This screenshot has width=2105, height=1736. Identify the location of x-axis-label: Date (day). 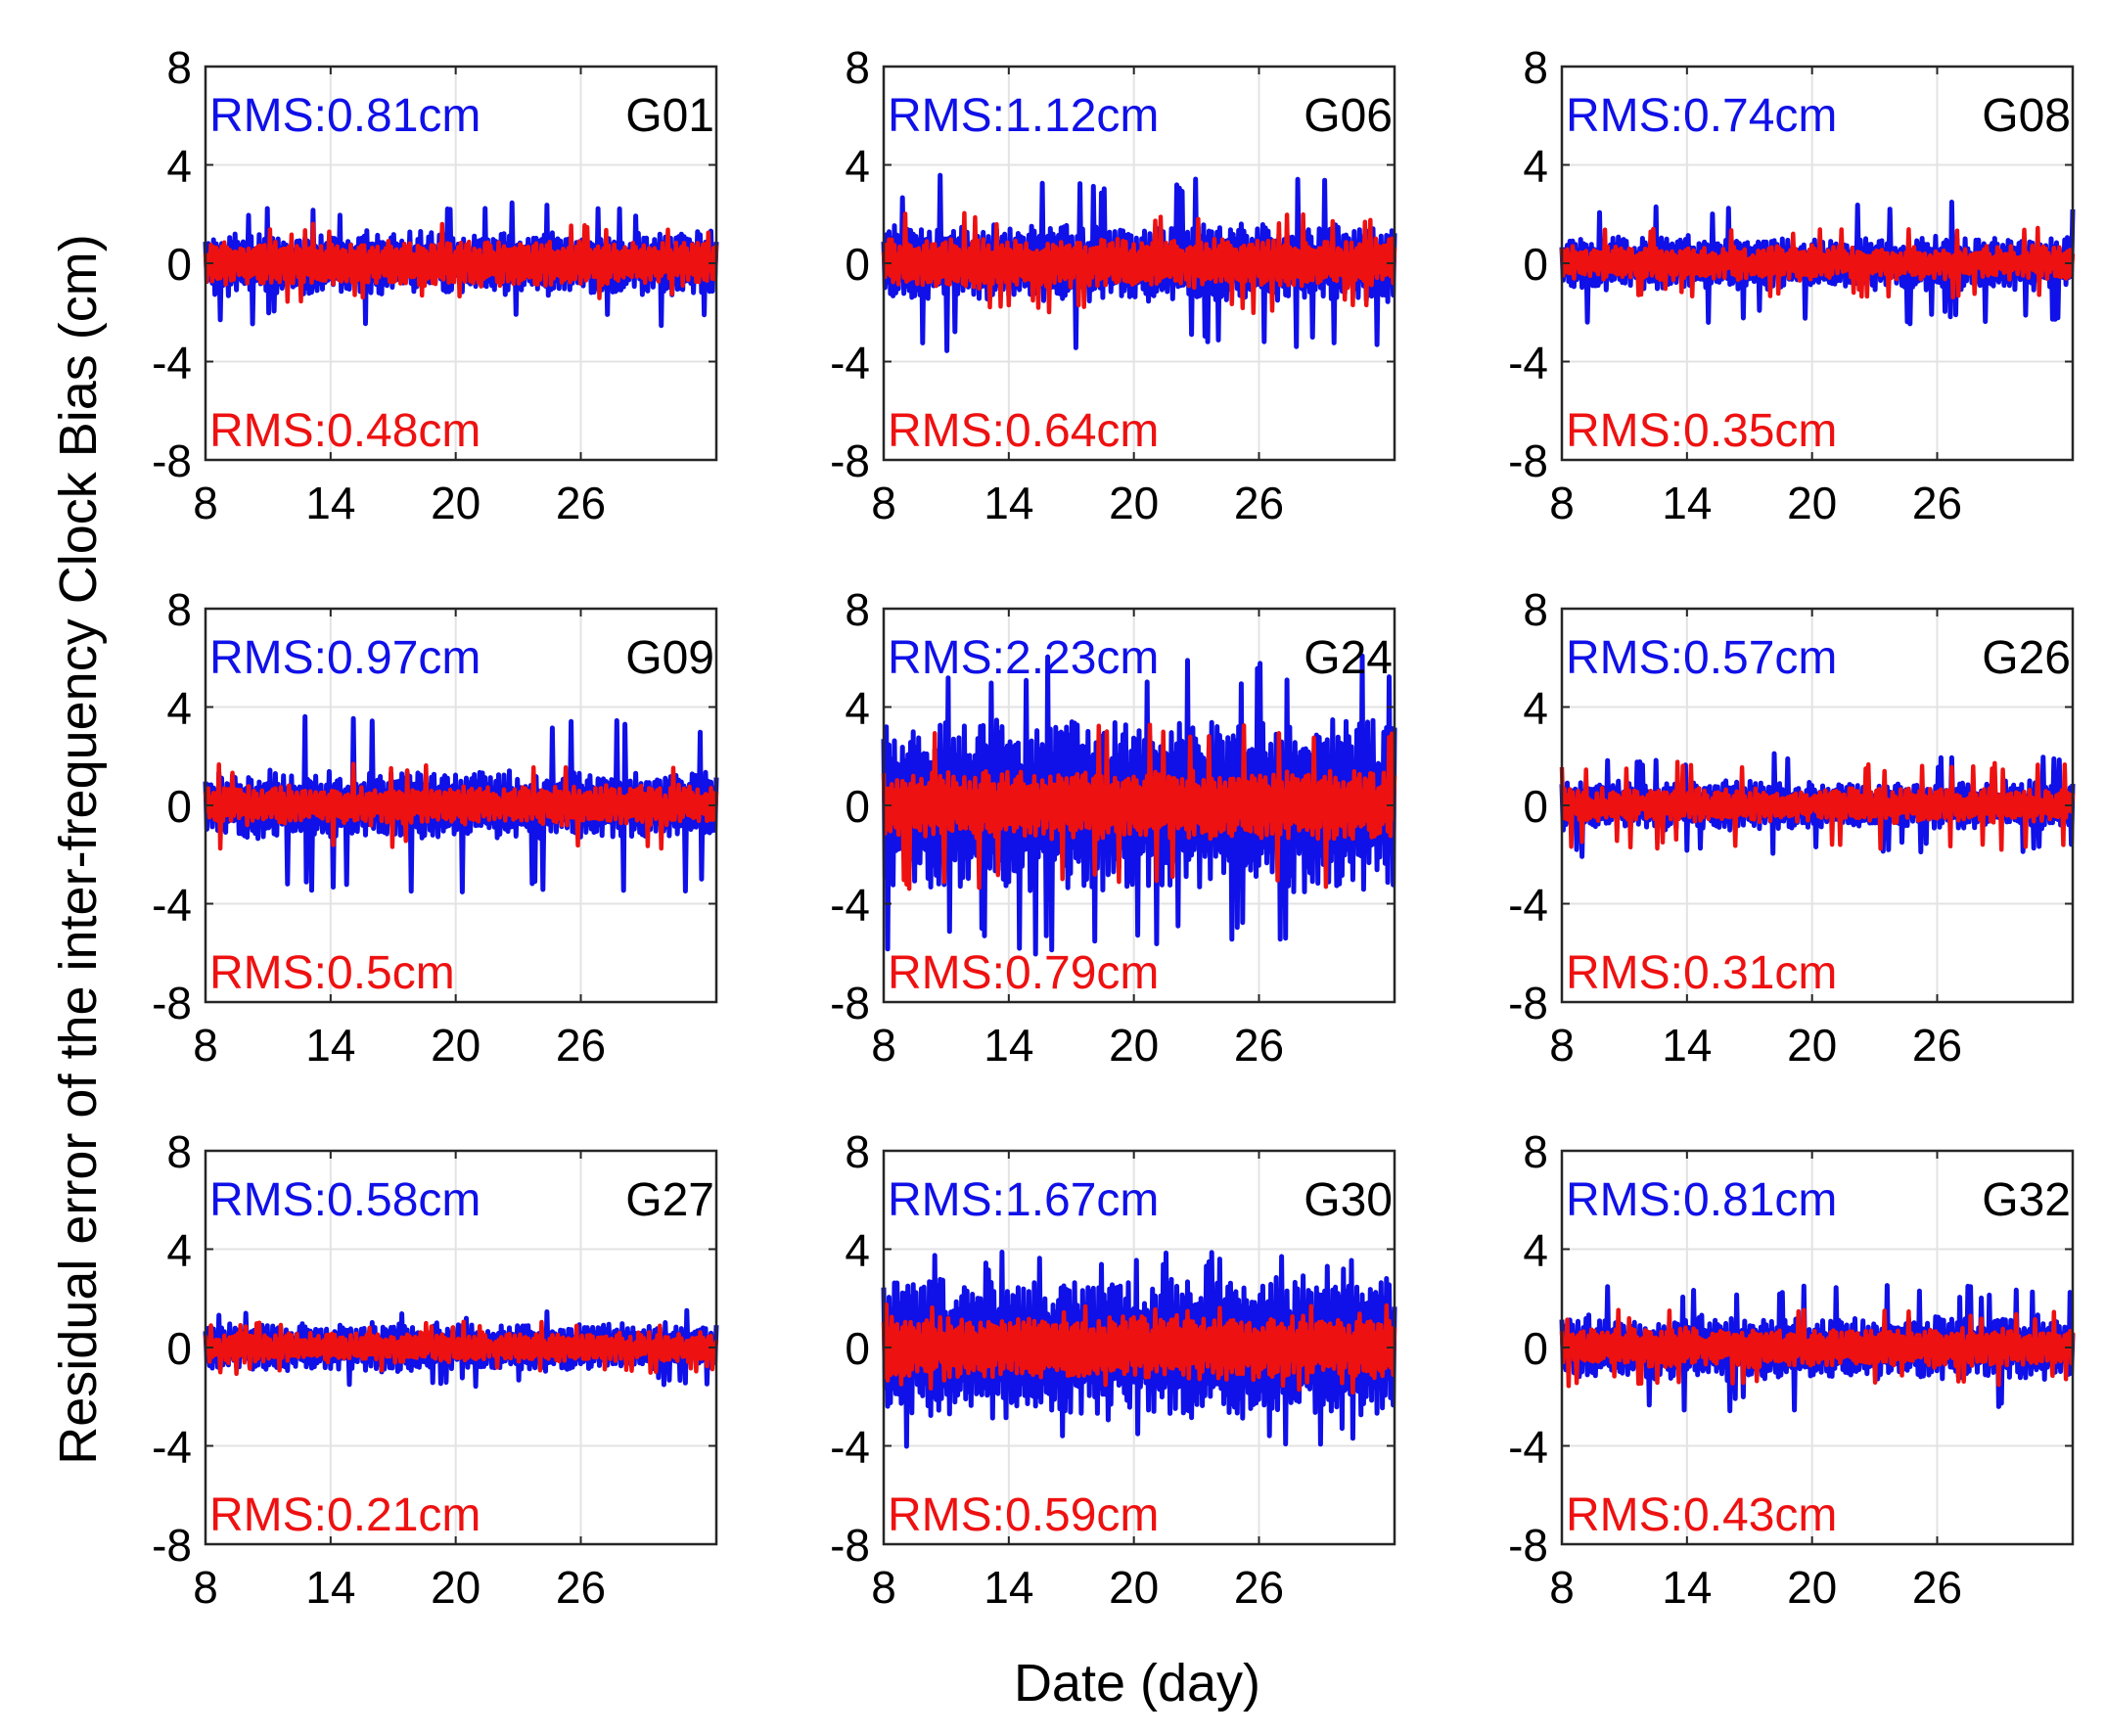
(1137, 1683).